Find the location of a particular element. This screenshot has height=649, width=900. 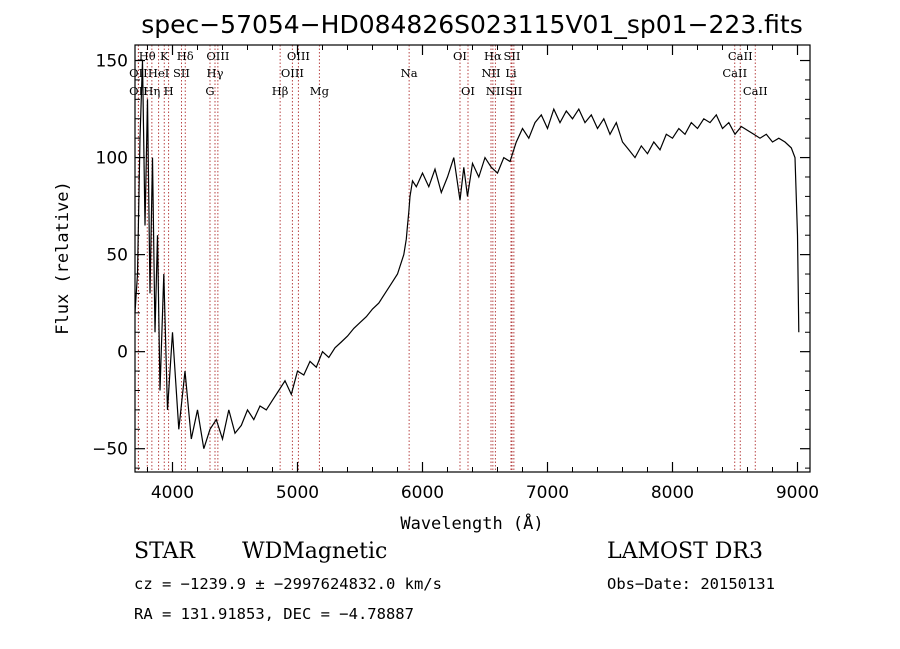

spectral-line-label-21: NII is located at coordinates (495, 91).